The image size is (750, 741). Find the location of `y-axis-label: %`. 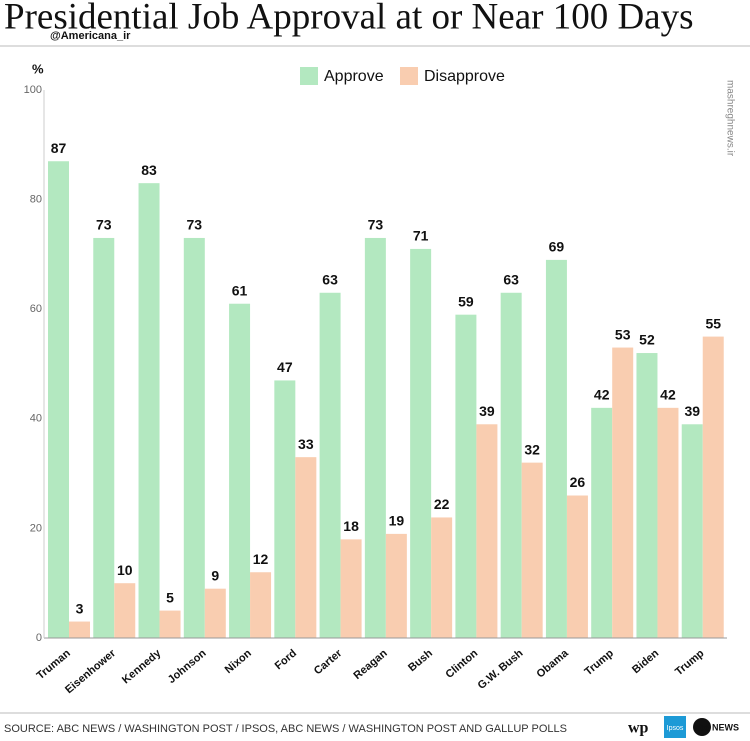

y-axis-label: % is located at coordinates (38, 68).